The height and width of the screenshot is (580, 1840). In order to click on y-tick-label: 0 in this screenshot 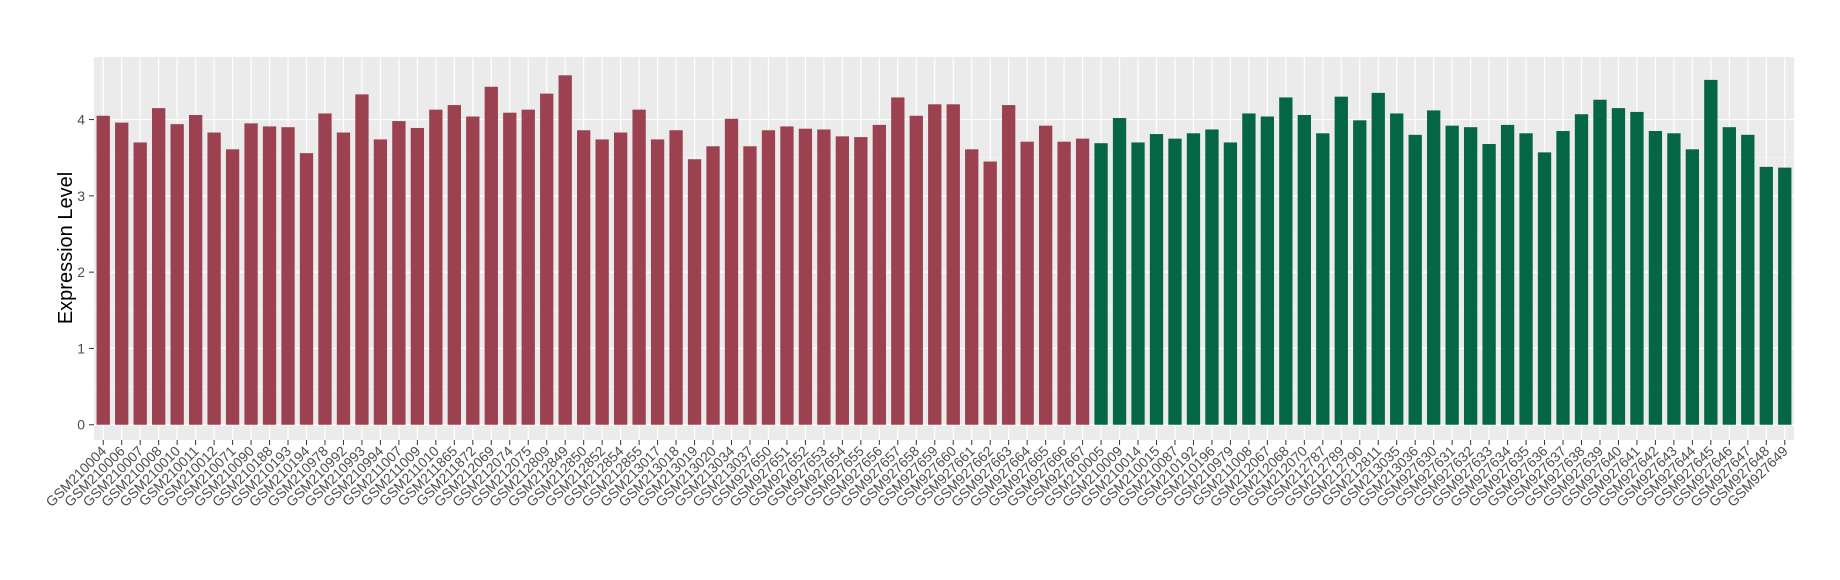, I will do `click(81, 425)`.